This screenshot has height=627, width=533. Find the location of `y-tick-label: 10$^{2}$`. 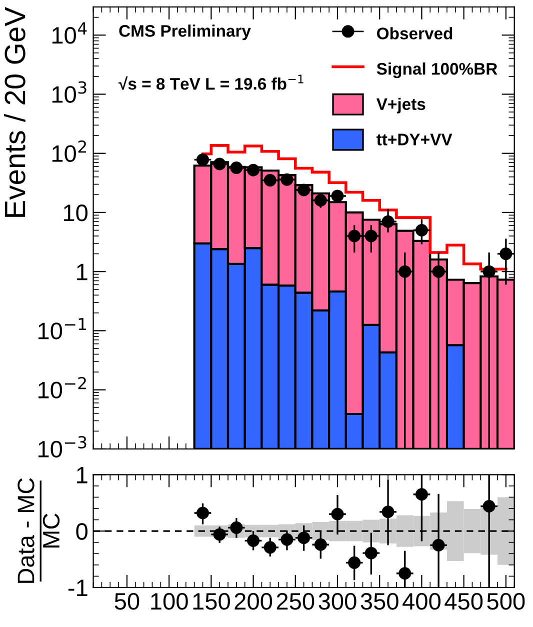

y-tick-label: 10$^{2}$ is located at coordinates (69, 151).